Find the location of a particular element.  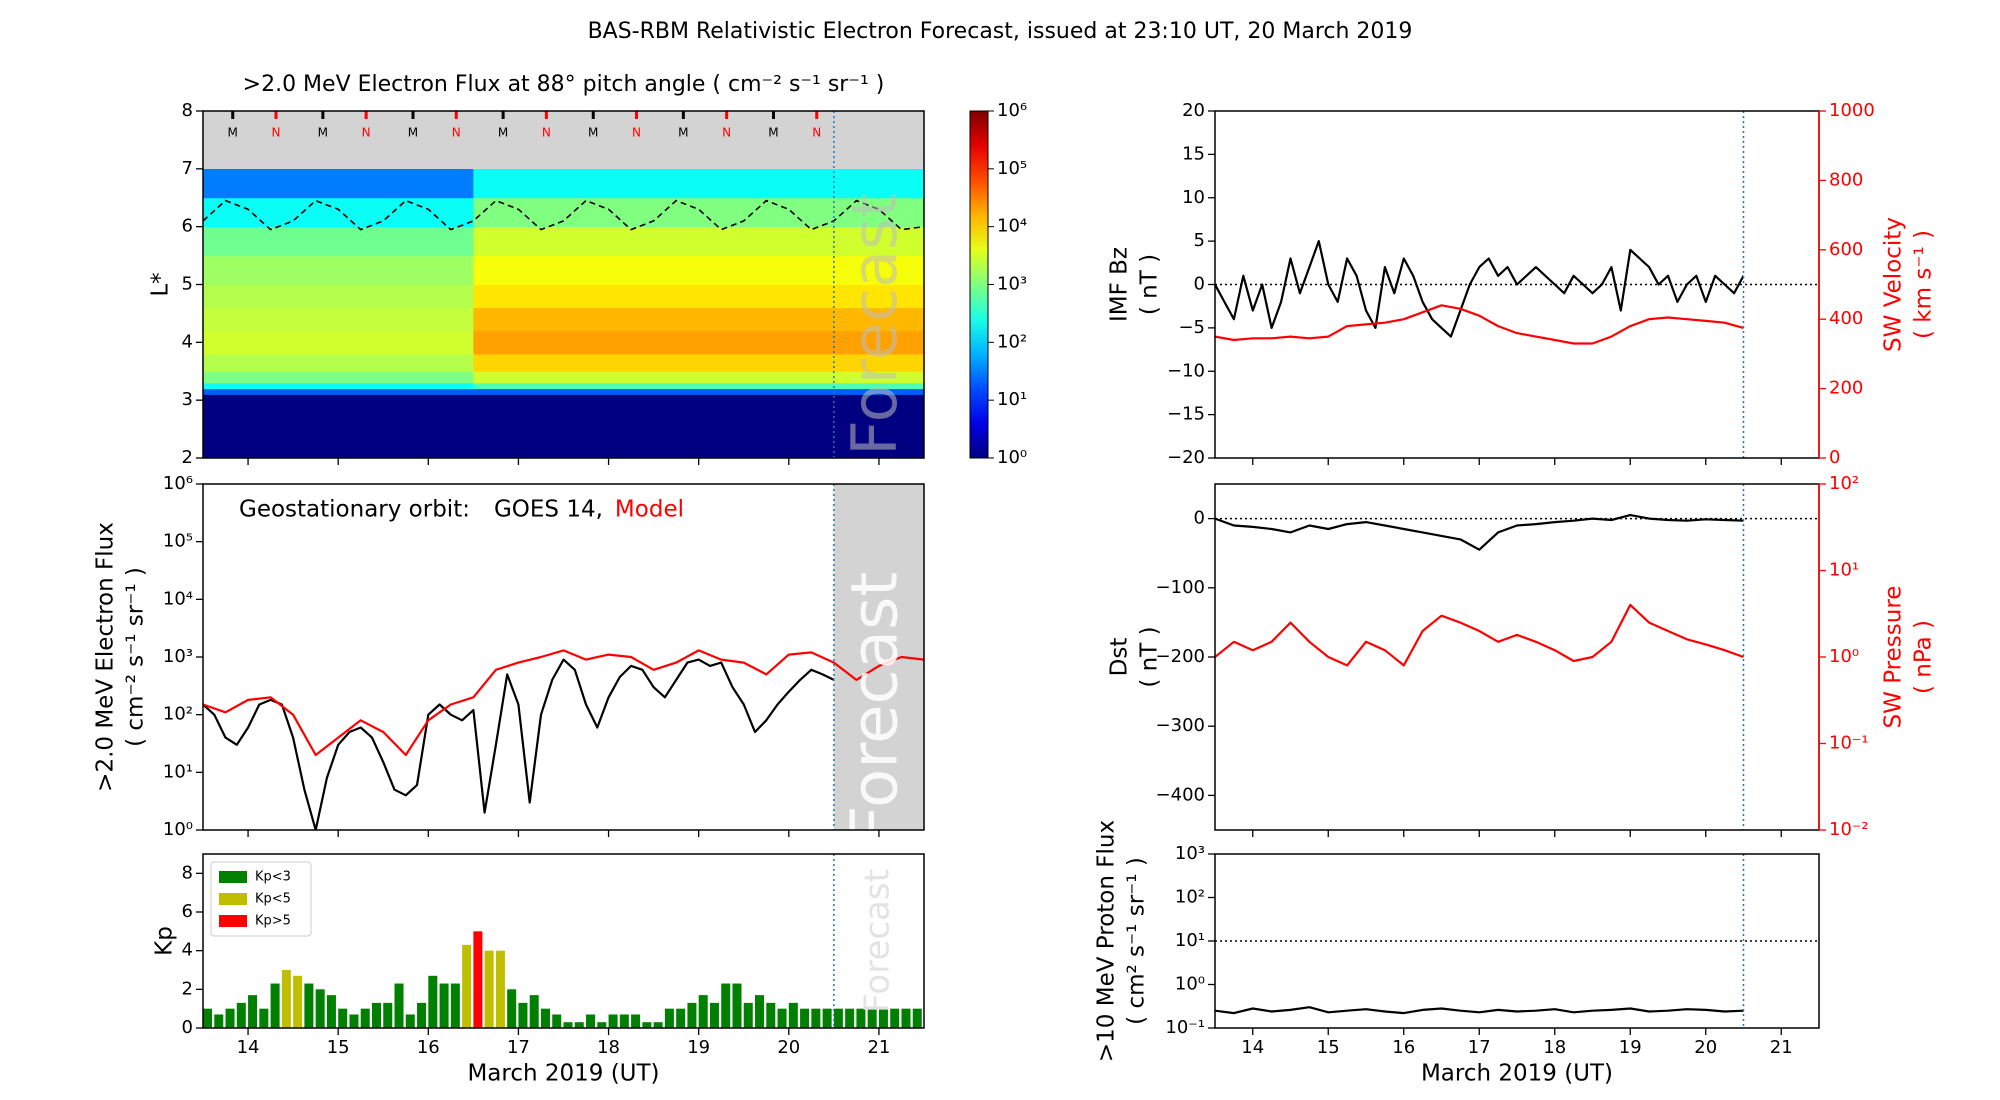

y-tick-label: 10⁵ is located at coordinates (178, 541).